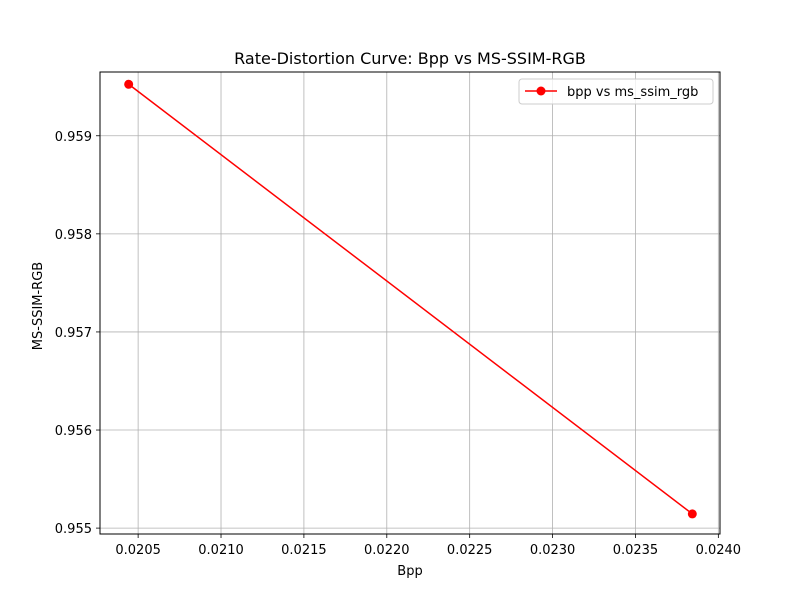 This screenshot has width=800, height=600. Describe the element at coordinates (221, 550) in the screenshot. I see `x-tick-label: 0.0210` at that location.